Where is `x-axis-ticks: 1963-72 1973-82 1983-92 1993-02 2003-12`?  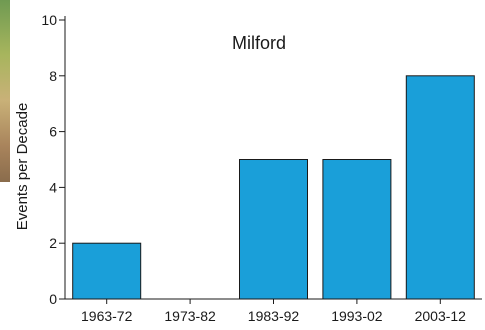
x-axis-ticks: 1963-72 1973-82 1983-92 1993-02 2003-12 is located at coordinates (273, 311).